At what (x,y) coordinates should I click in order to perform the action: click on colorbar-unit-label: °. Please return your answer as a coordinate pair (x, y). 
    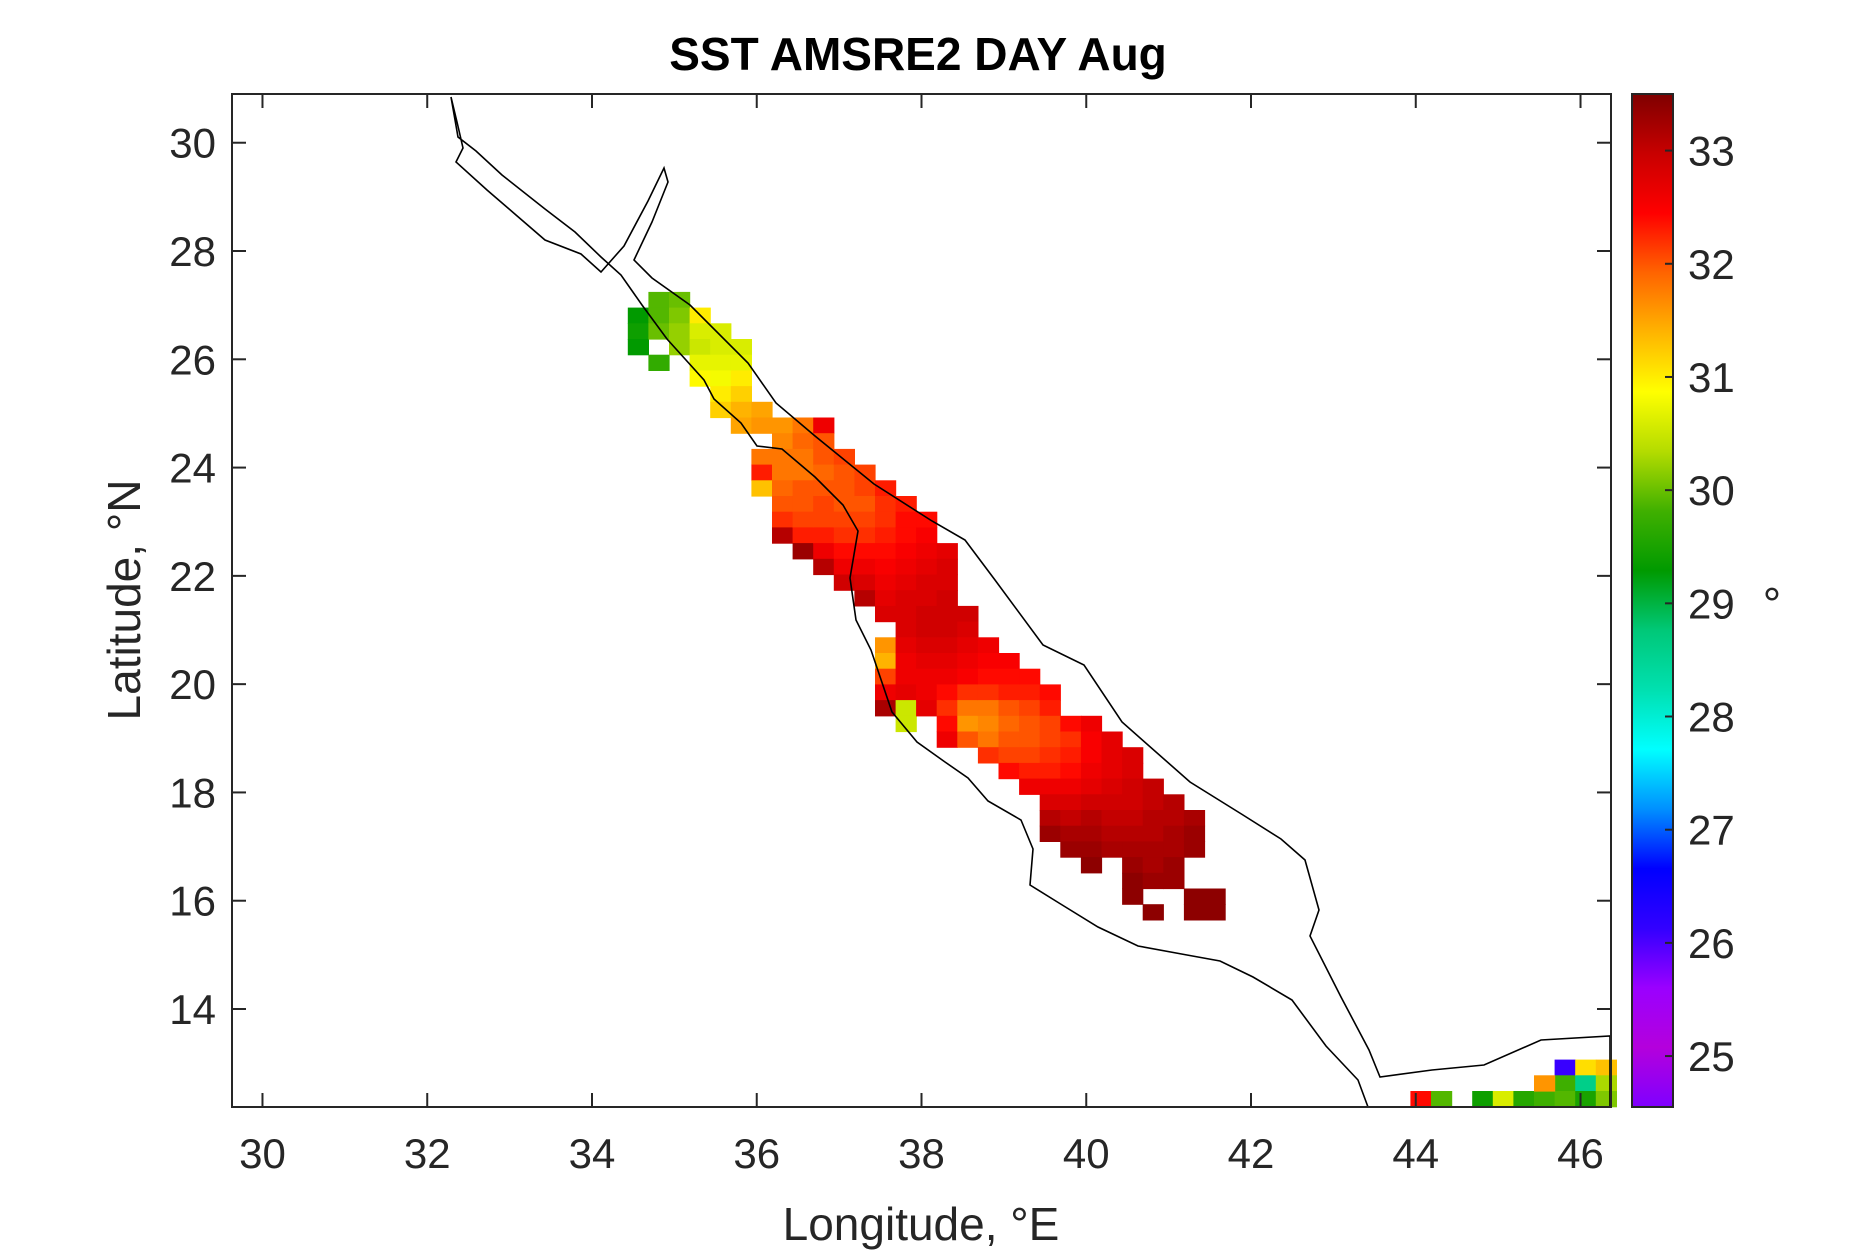
    Looking at the image, I should click on (1772, 604).